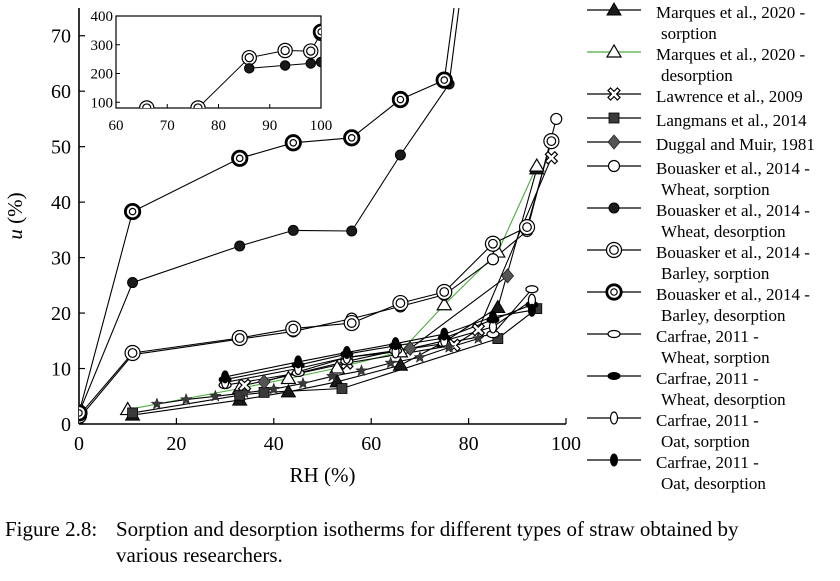  Describe the element at coordinates (15, 210) in the screenshot. I see `y-axis-label-unit: (%)` at that location.